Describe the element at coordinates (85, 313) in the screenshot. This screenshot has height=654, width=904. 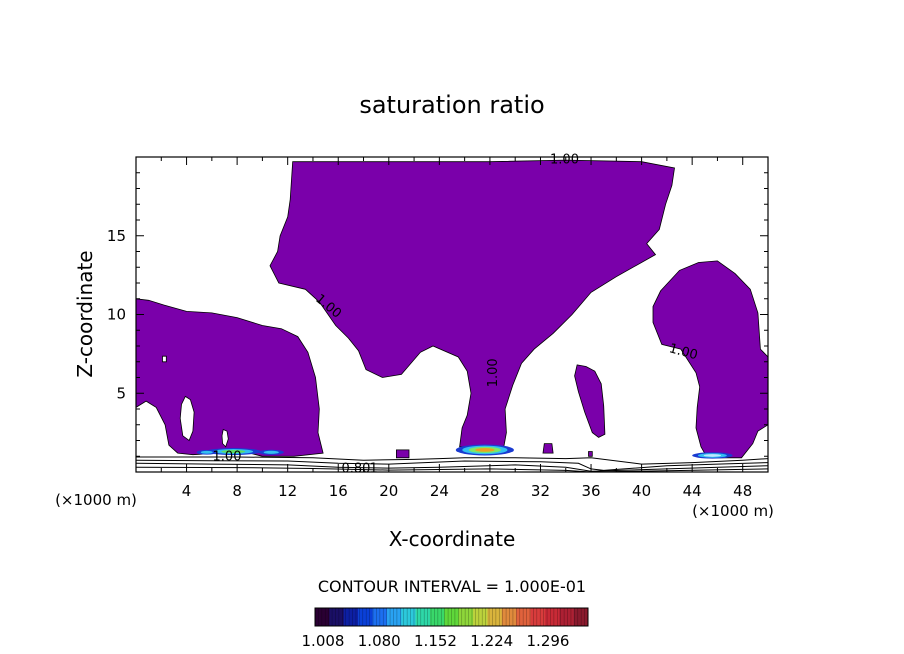
I see `y-axis-label: Z-coordinate` at that location.